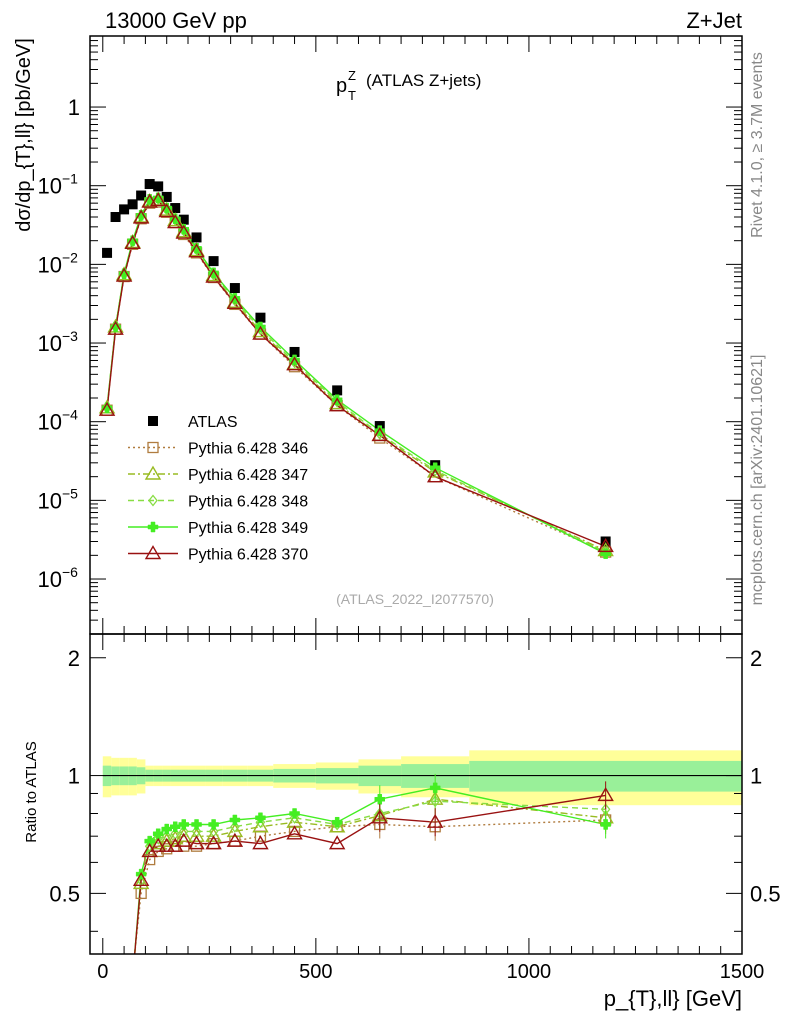 This screenshot has width=786, height=1024. Describe the element at coordinates (714, 20) in the screenshot. I see `process-label: Z+Jet` at that location.